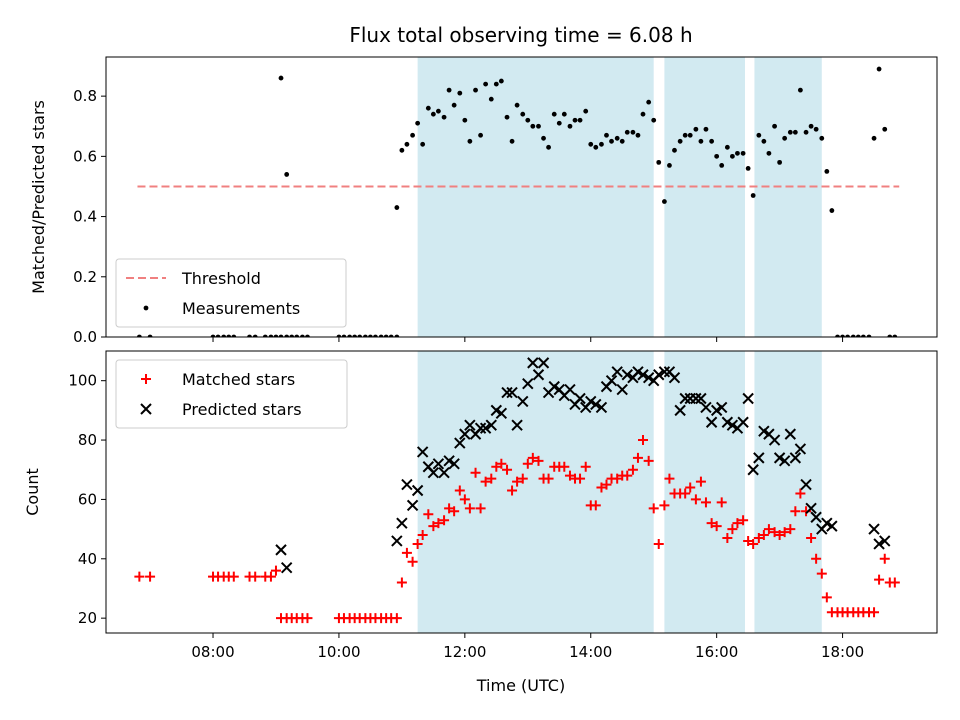 The image size is (960, 720). What do you see at coordinates (716, 652) in the screenshot?
I see `x-tick-label: 16:00` at bounding box center [716, 652].